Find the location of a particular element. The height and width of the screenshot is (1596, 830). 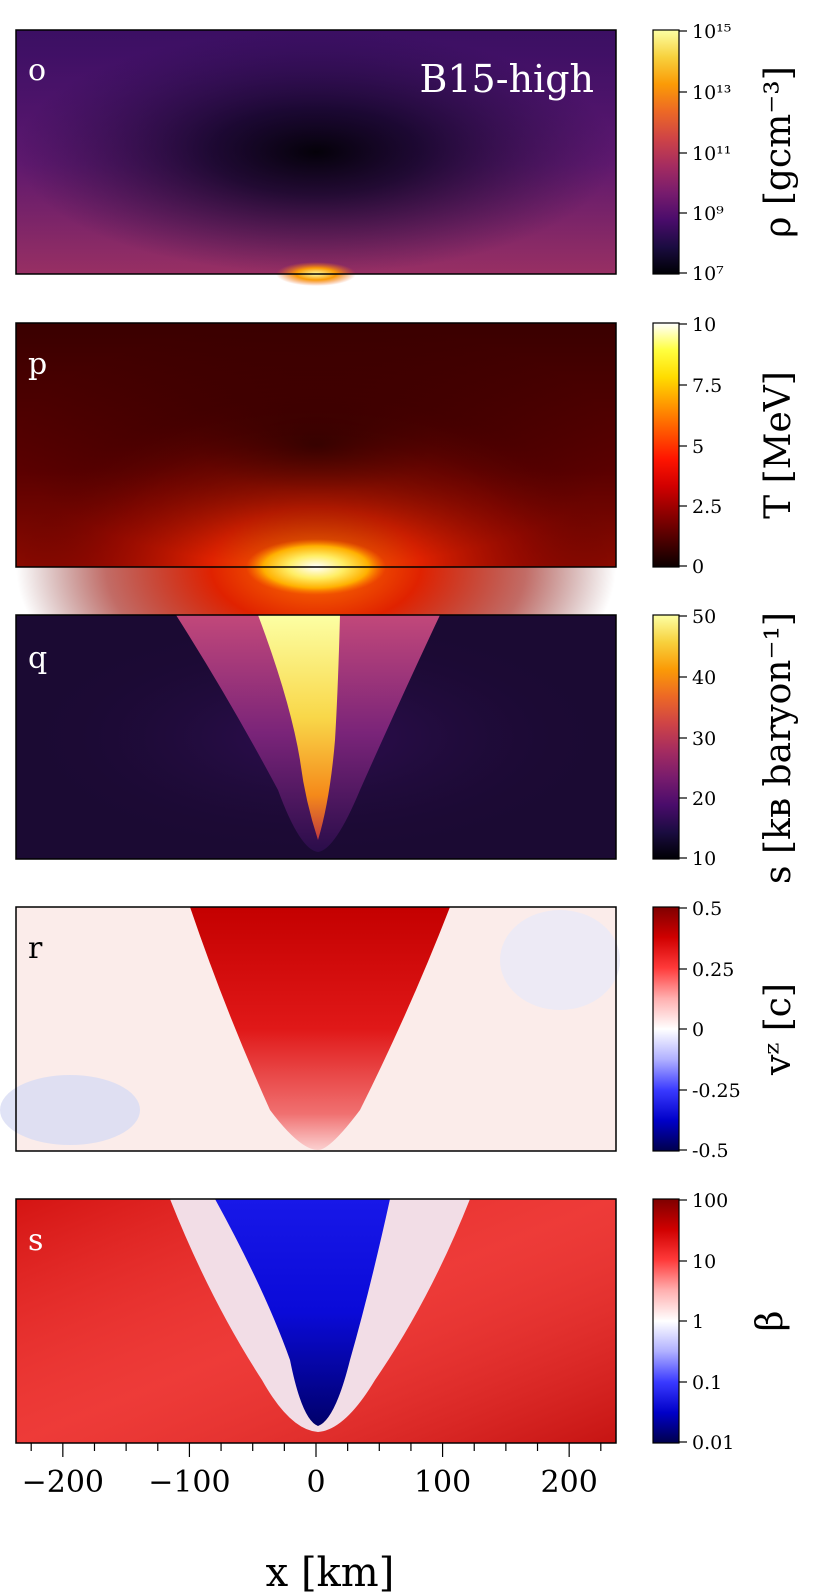

colorbar-velocity-tick-label: -0.25 is located at coordinates (716, 1091).